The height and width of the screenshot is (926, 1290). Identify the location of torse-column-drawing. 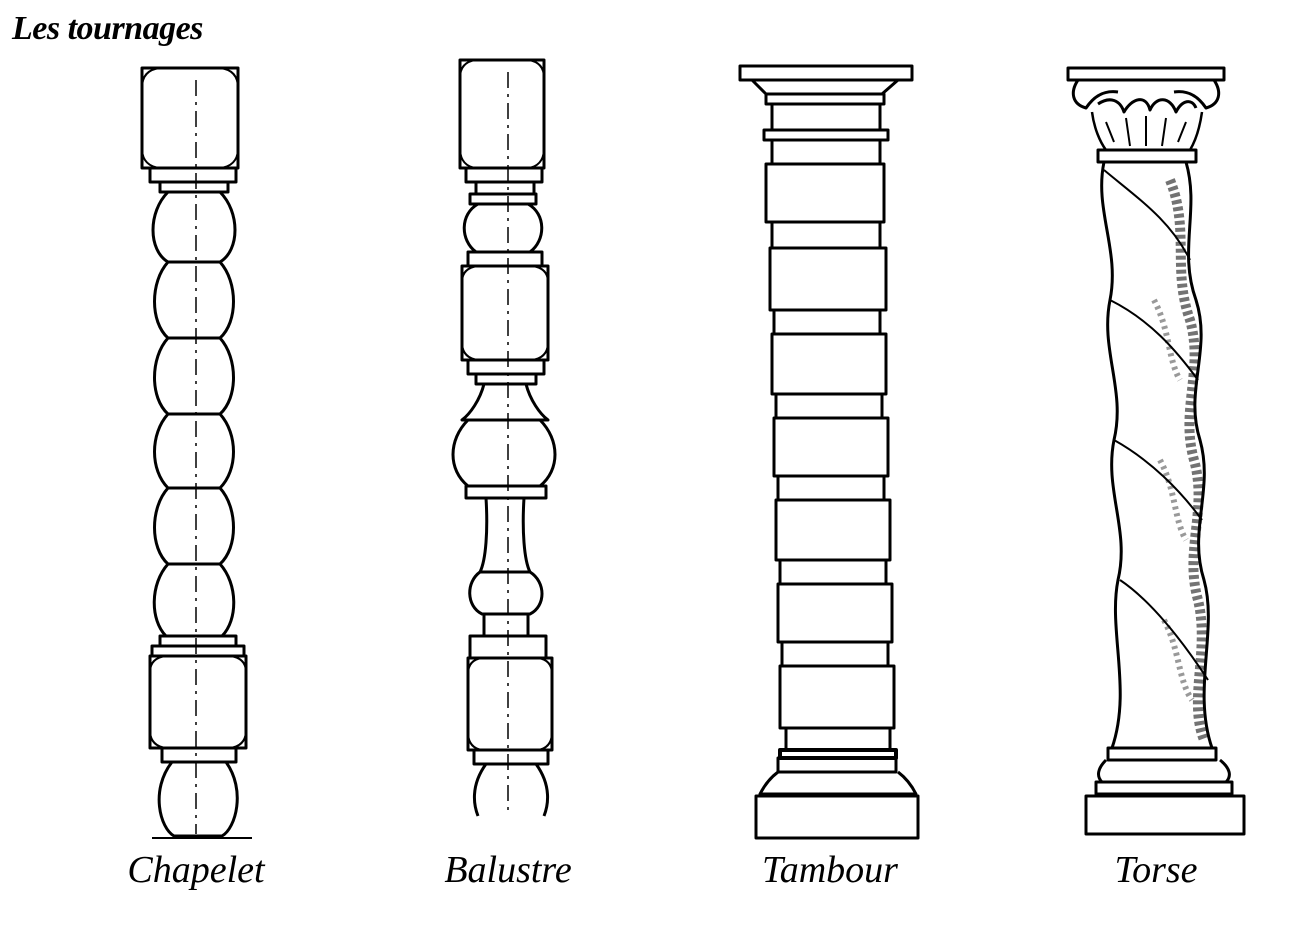
(1156, 451).